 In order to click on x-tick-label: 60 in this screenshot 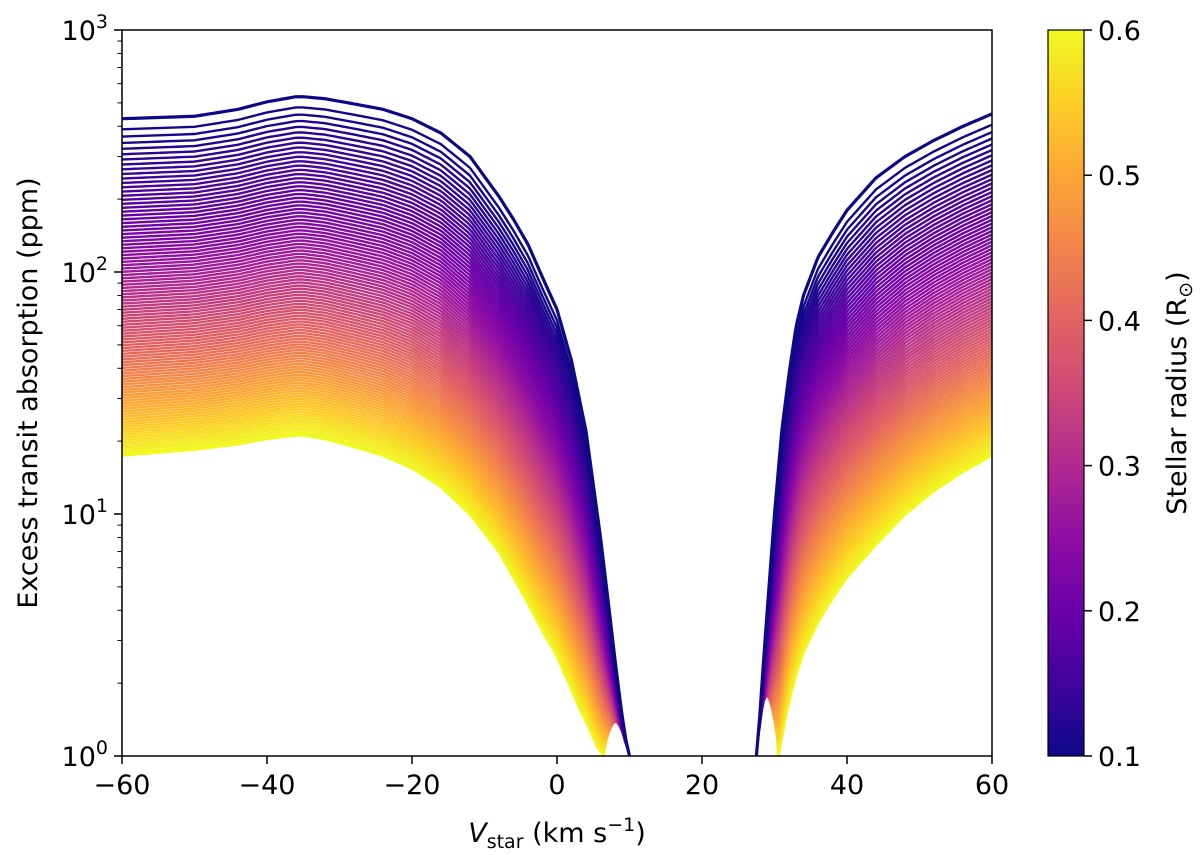, I will do `click(992, 785)`.